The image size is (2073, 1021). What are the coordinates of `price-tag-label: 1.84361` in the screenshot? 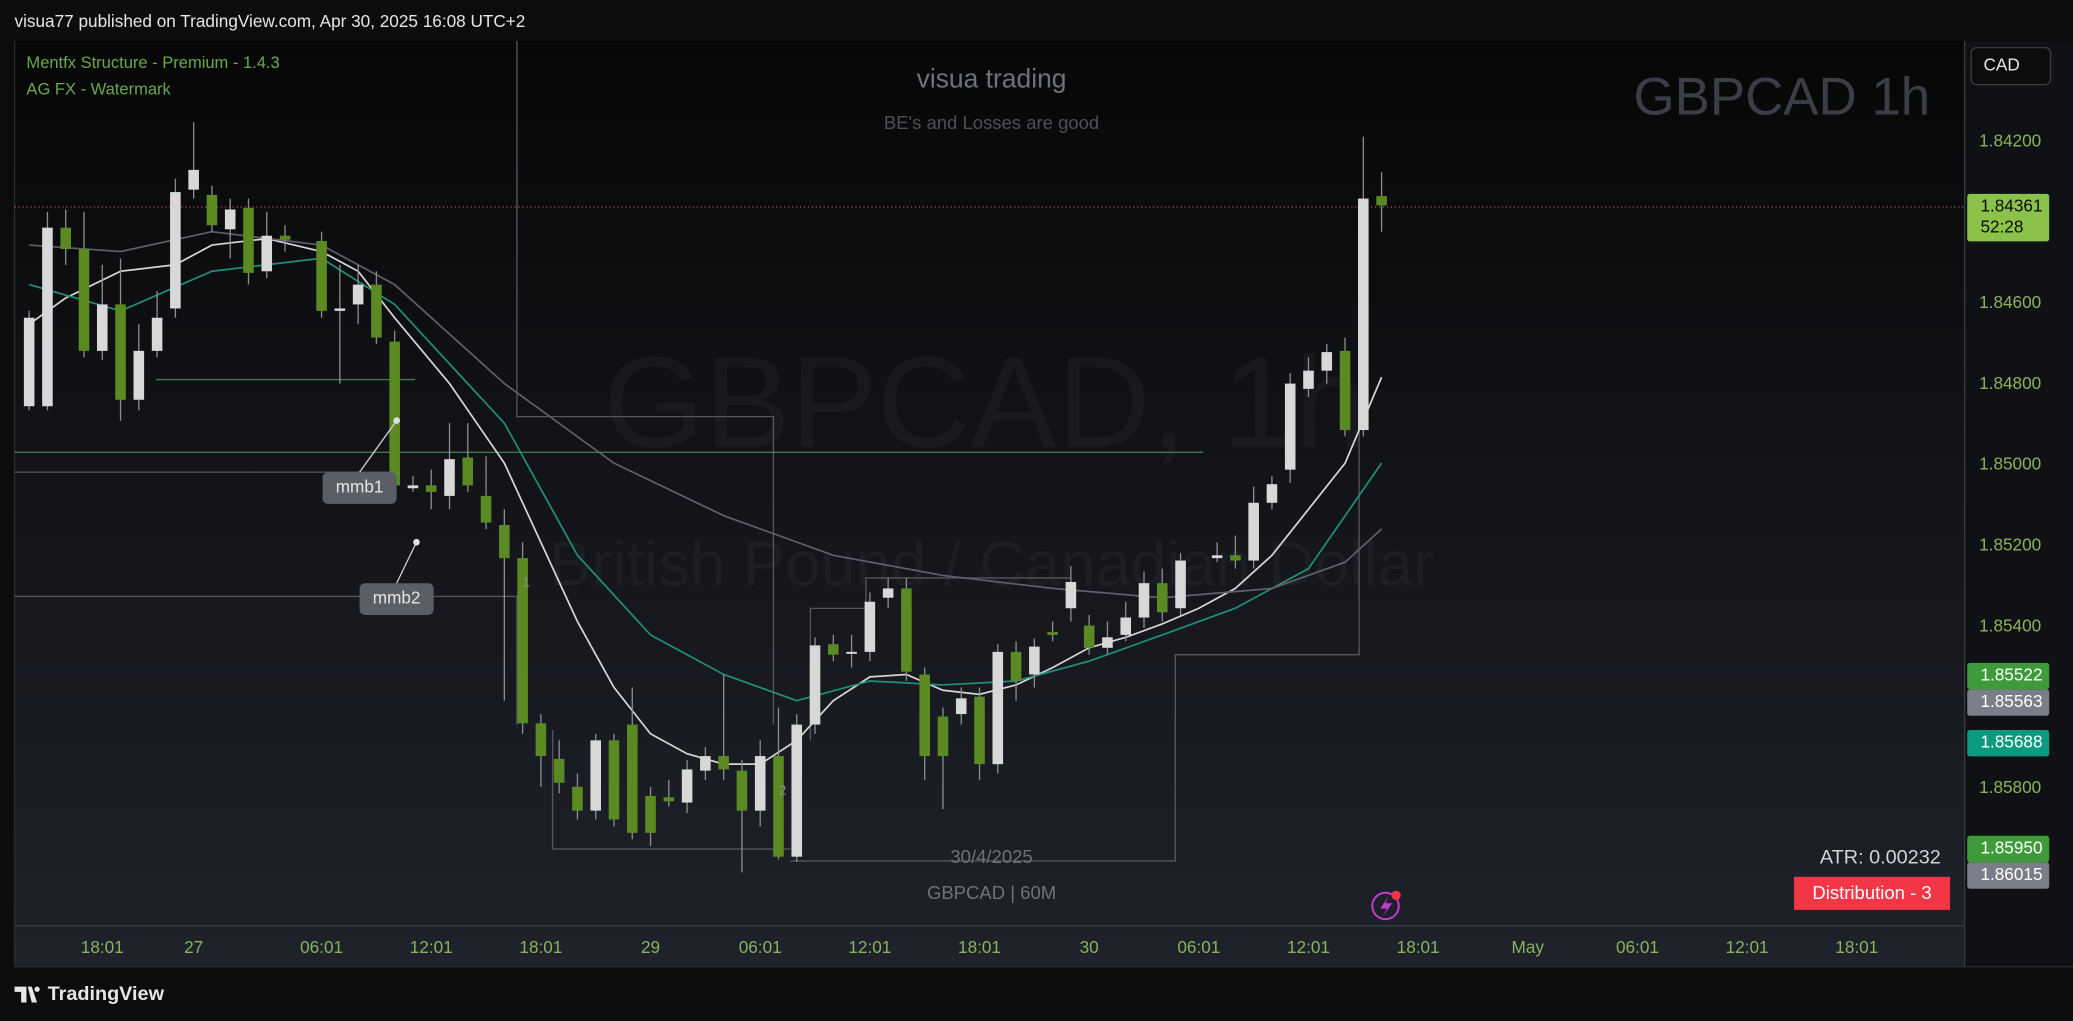 It's located at (2011, 206).